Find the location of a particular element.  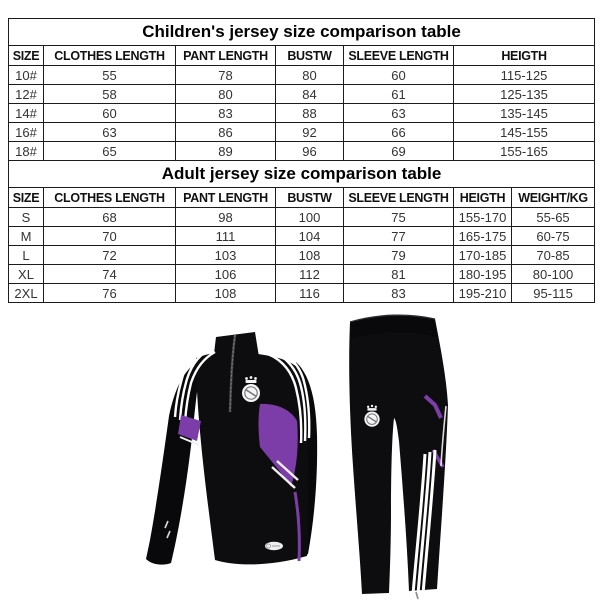

children-data-cell: 69 is located at coordinates (398, 151).